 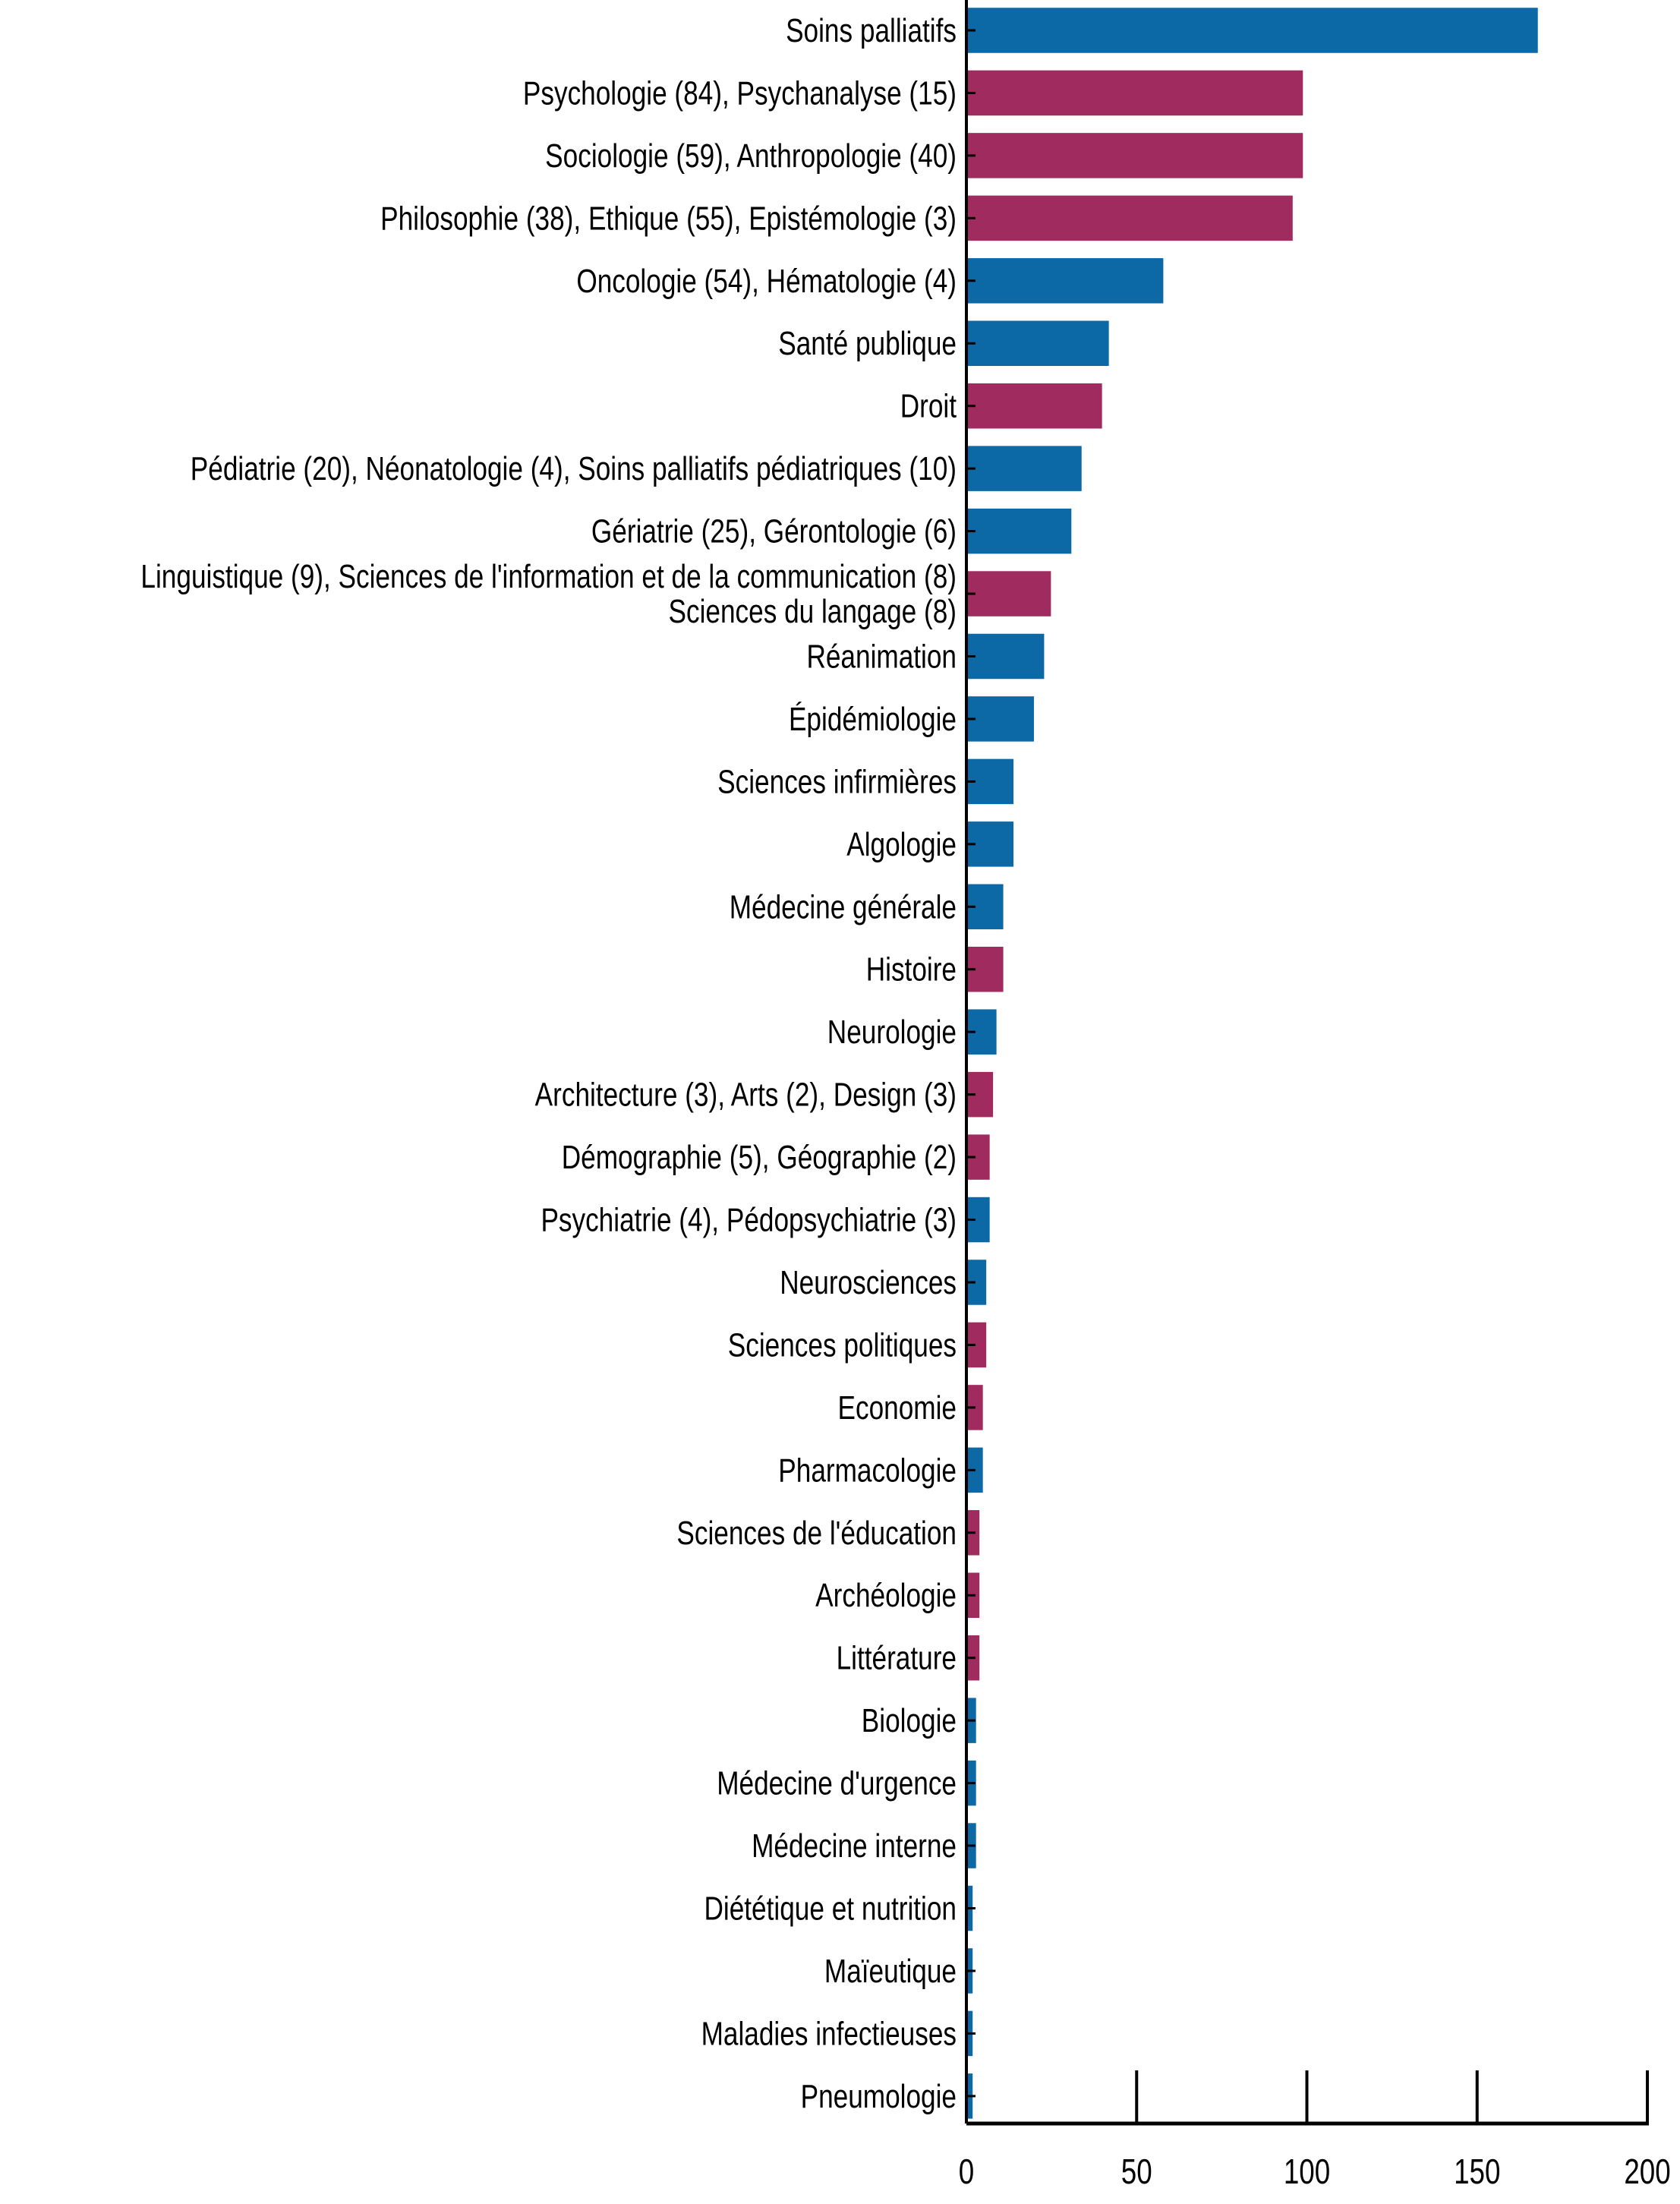 What do you see at coordinates (966, 2171) in the screenshot?
I see `x-tick-label: 0` at bounding box center [966, 2171].